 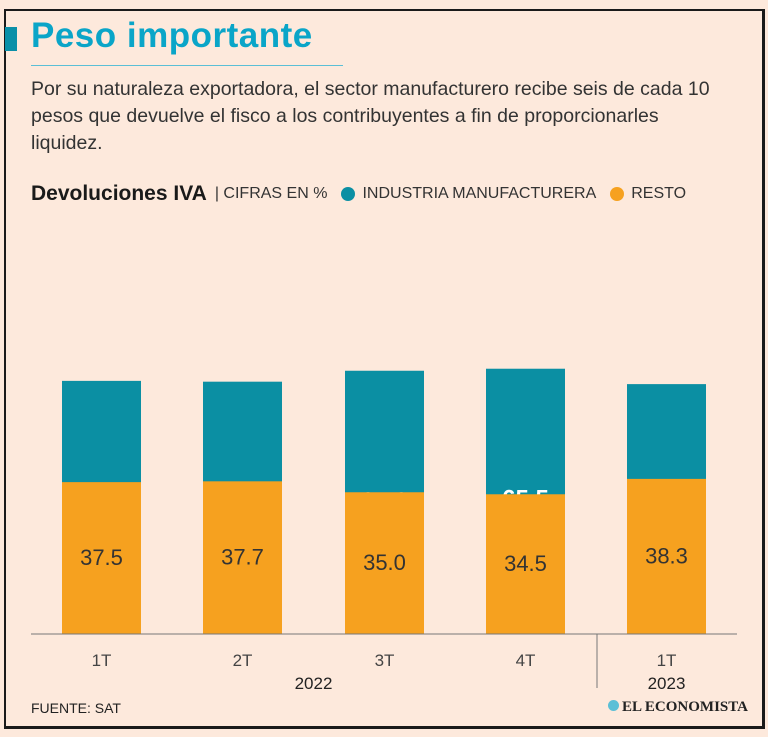 I want to click on title-rule, so click(x=187, y=65).